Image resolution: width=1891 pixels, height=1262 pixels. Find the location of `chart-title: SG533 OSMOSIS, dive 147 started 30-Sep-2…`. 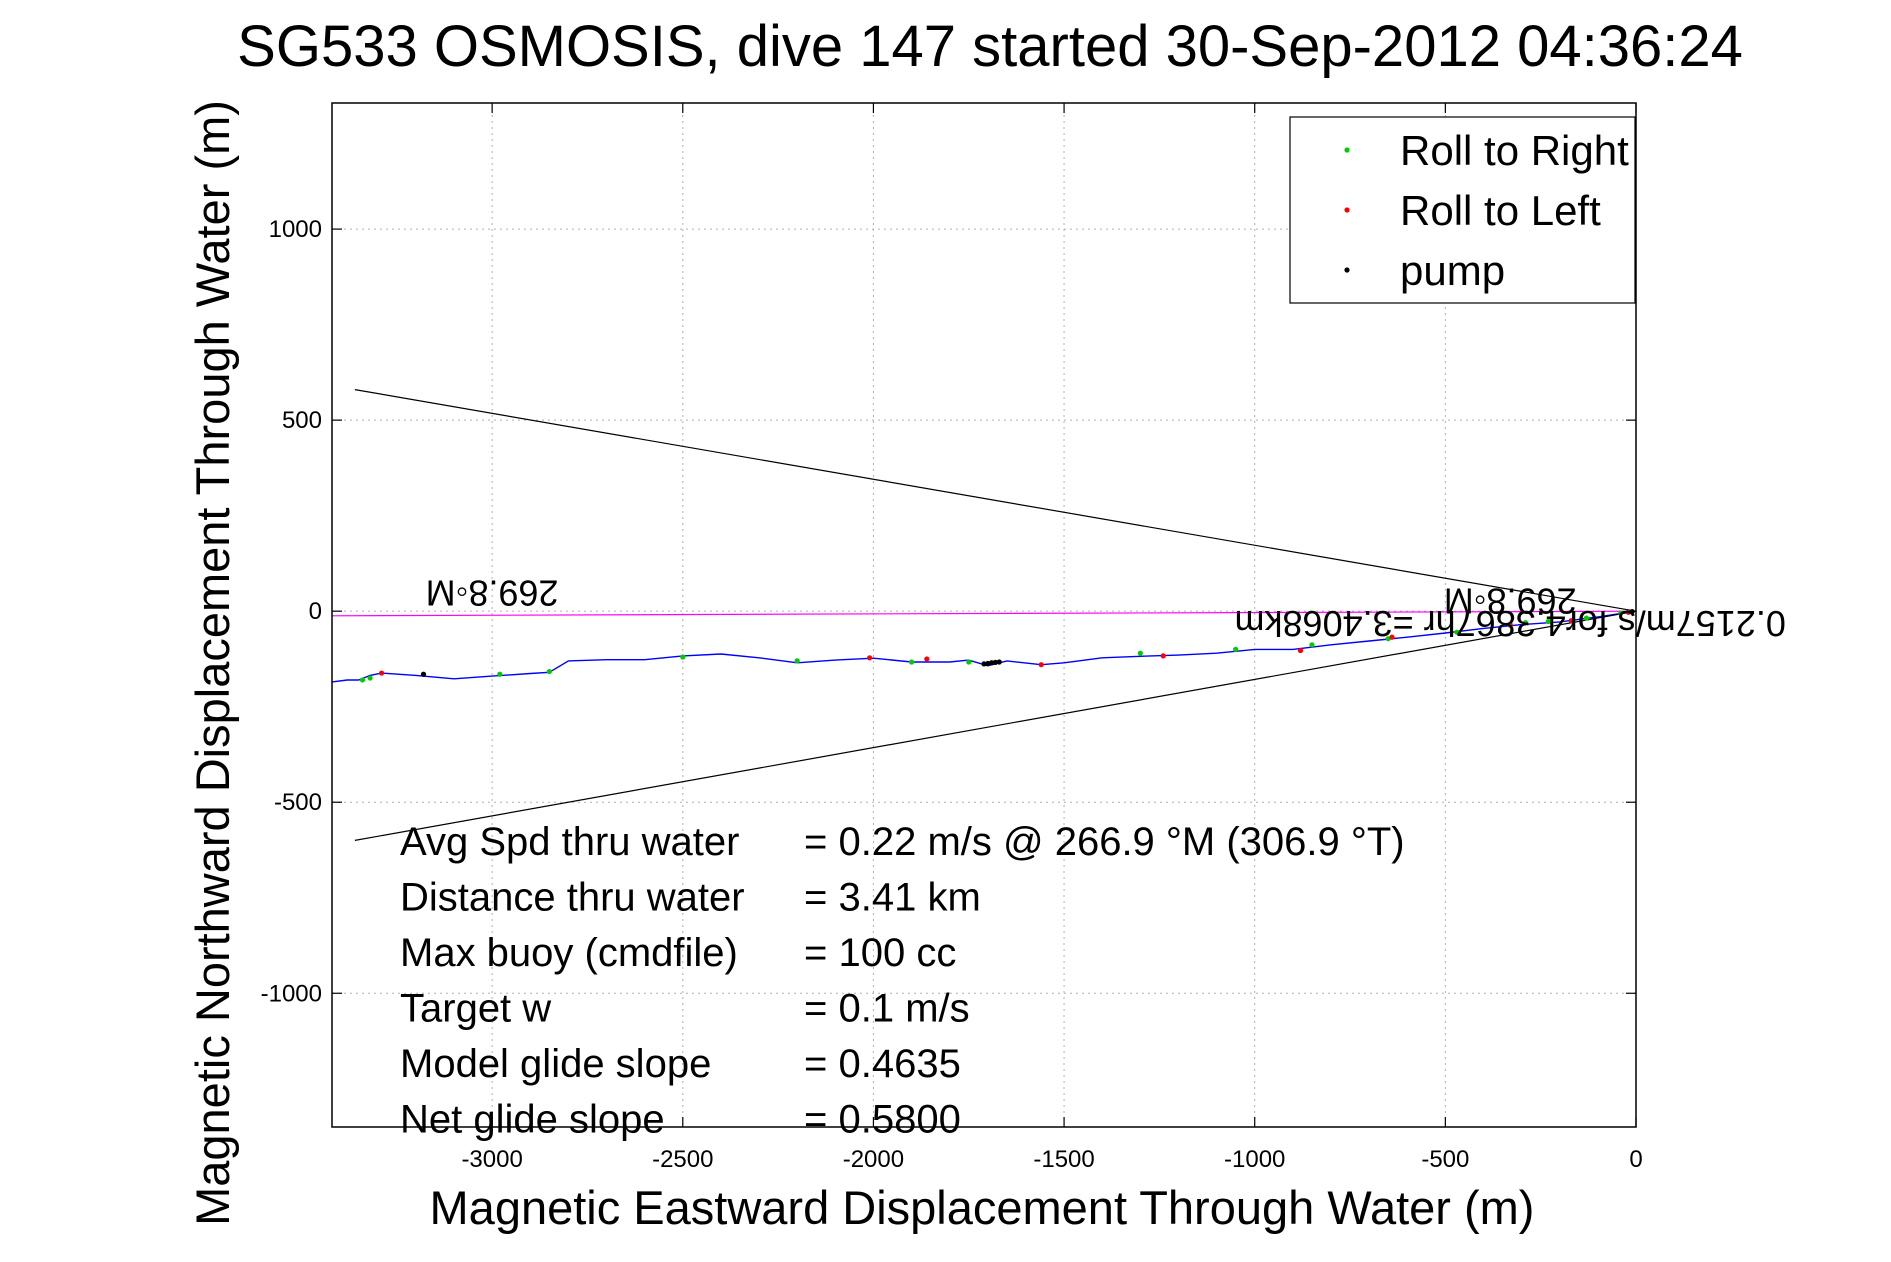

chart-title: SG533 OSMOSIS, dive 147 started 30-Sep-2… is located at coordinates (990, 46).